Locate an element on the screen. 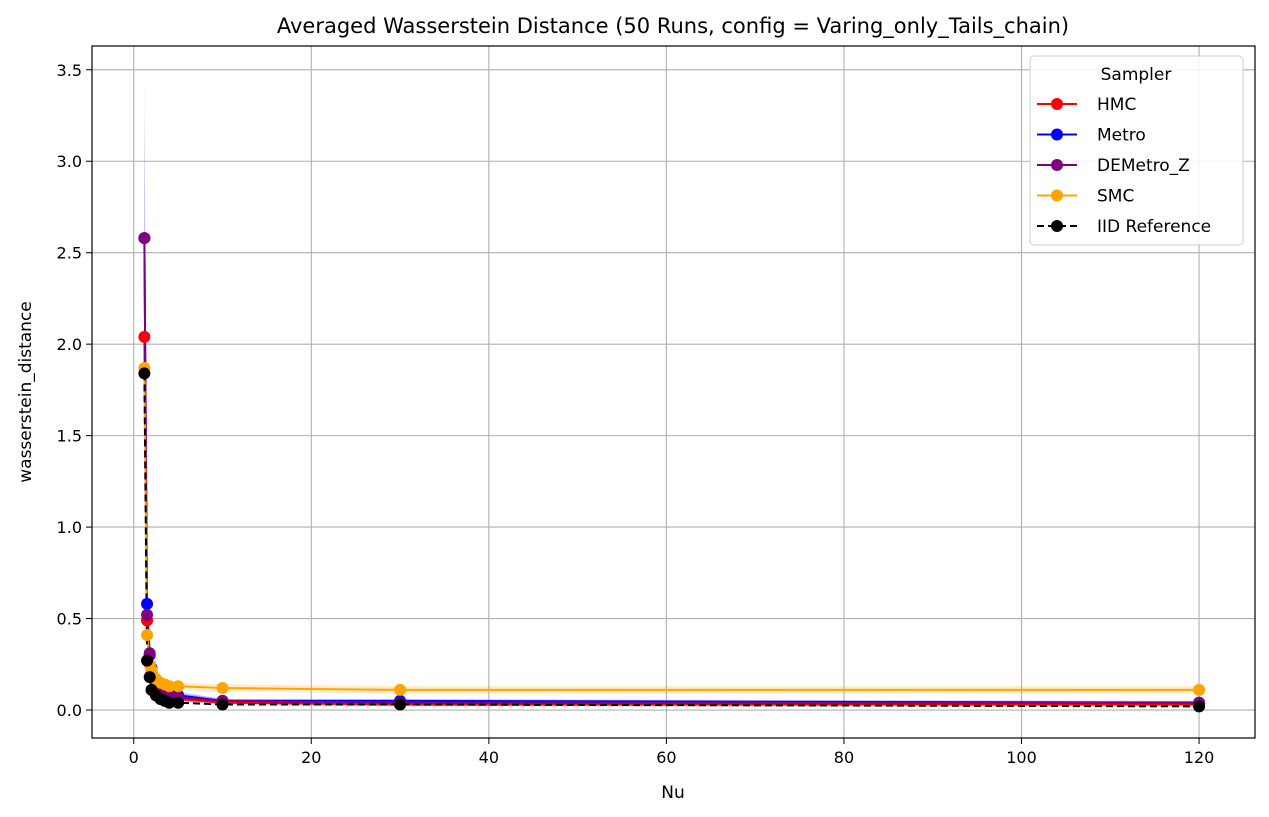  y-axis-label: wasserstein_distance is located at coordinates (26, 392).